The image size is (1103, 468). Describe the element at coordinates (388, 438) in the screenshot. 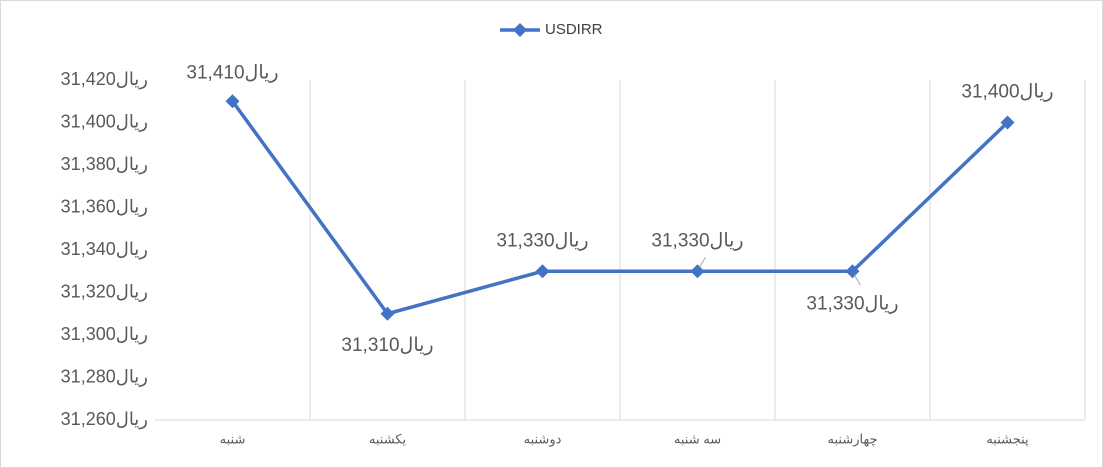

I see `x-tick-label: یکشنبه` at that location.